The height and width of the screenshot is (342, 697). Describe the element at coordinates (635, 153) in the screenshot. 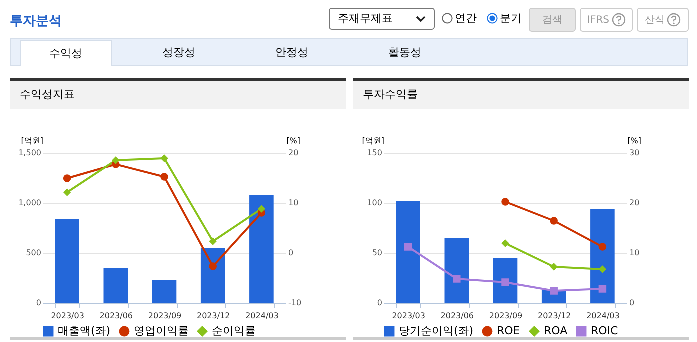

I see `y2-tick-label: 30` at that location.